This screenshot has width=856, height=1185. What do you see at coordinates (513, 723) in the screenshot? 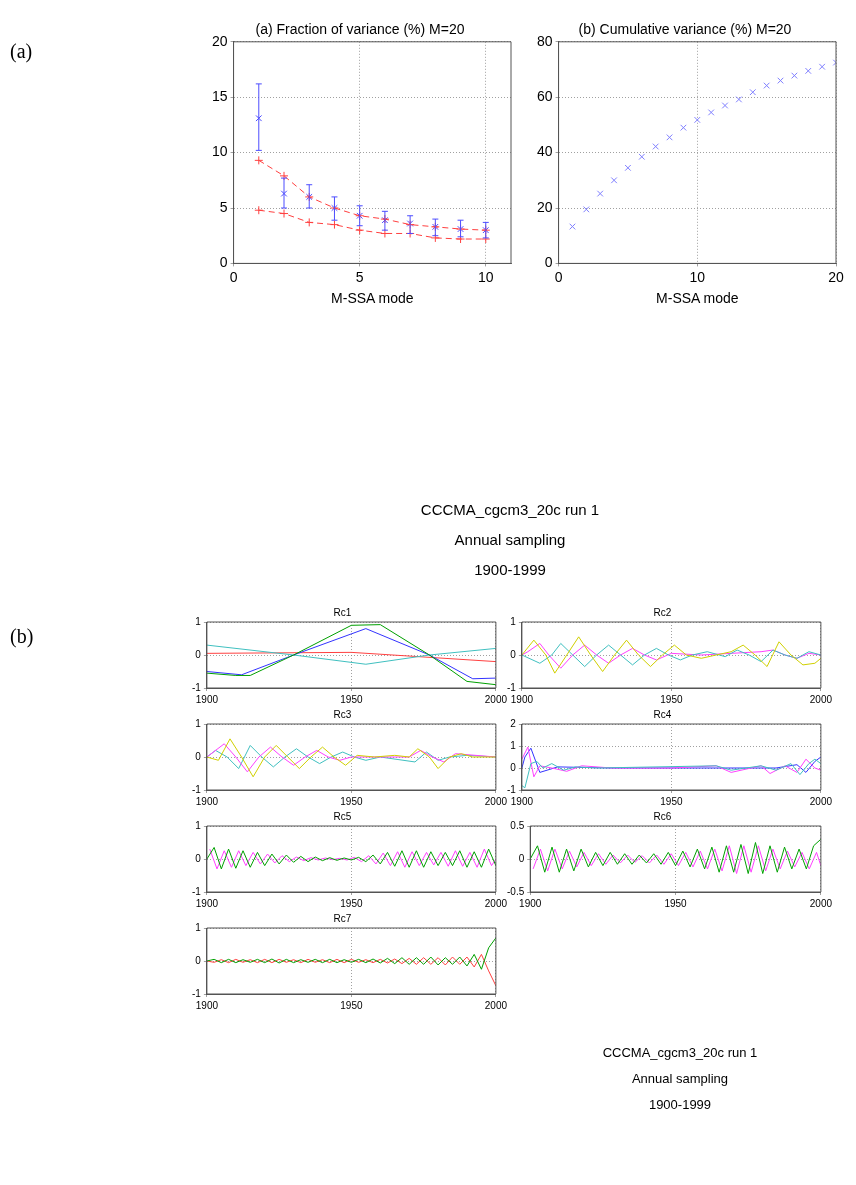
I see `y-tick-label: 2` at bounding box center [513, 723].